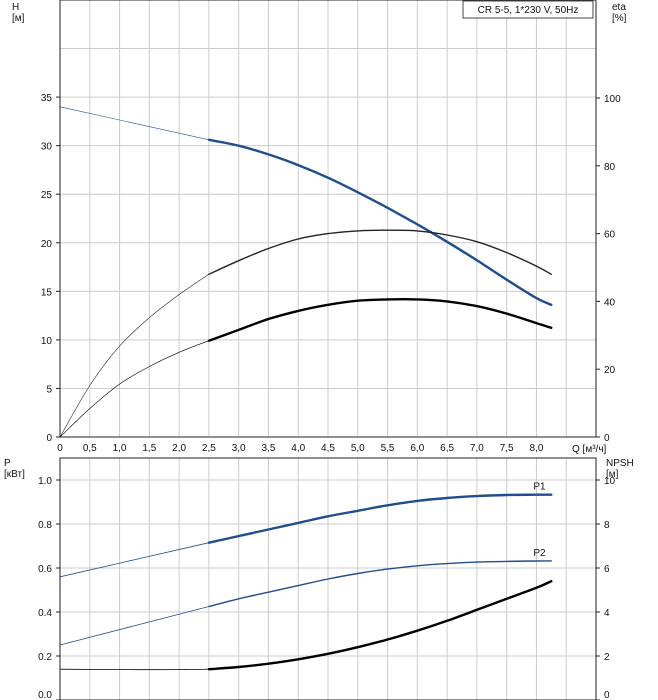  I want to click on series-label-p2: P2, so click(539, 553).